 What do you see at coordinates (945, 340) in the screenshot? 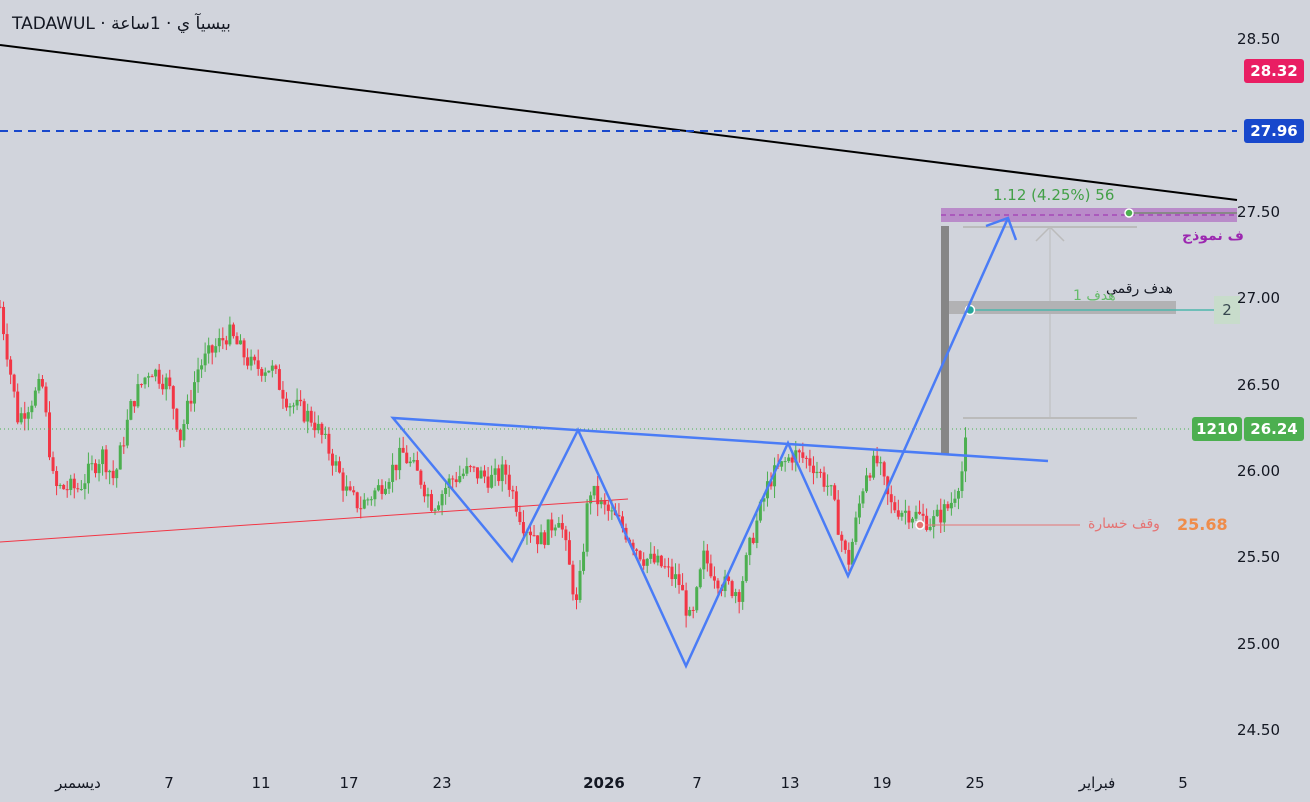
I see `measure-bar` at bounding box center [945, 340].